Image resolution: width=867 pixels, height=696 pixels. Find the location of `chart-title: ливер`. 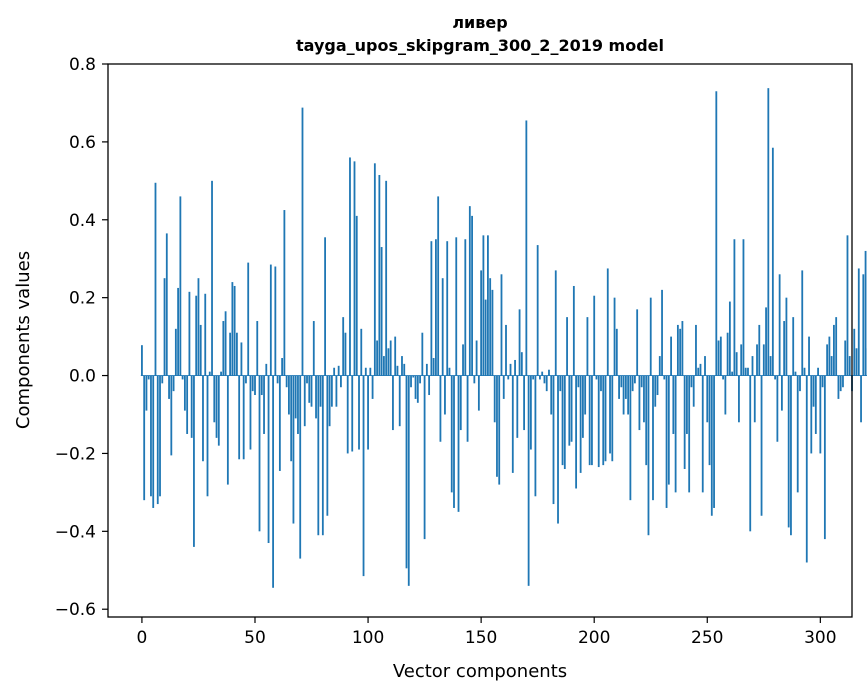

chart-title: ливер is located at coordinates (479, 22).